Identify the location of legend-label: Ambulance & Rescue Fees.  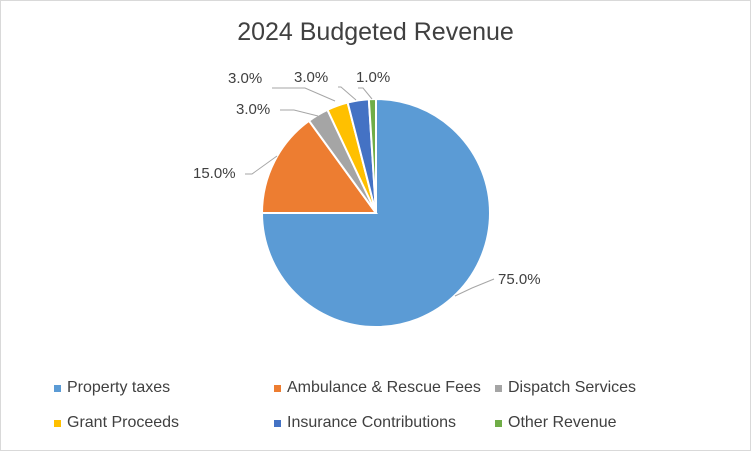
(384, 387).